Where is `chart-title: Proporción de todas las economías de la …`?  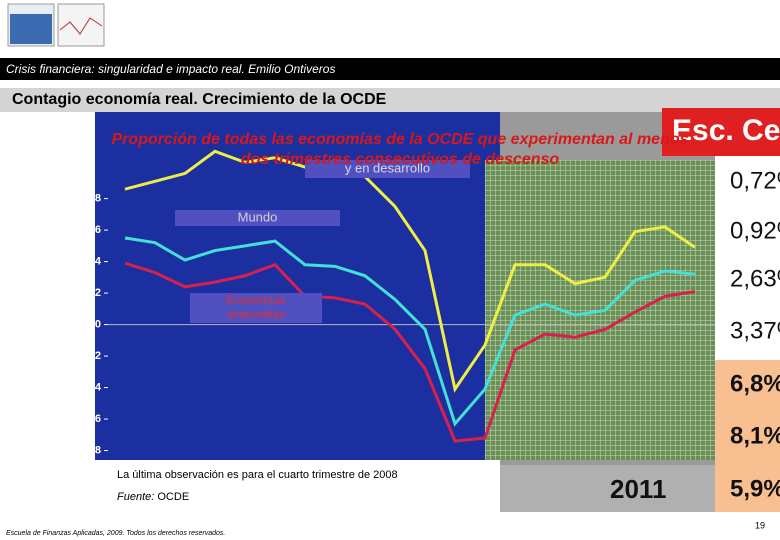 chart-title: Proporción de todas las economías de la … is located at coordinates (399, 139).